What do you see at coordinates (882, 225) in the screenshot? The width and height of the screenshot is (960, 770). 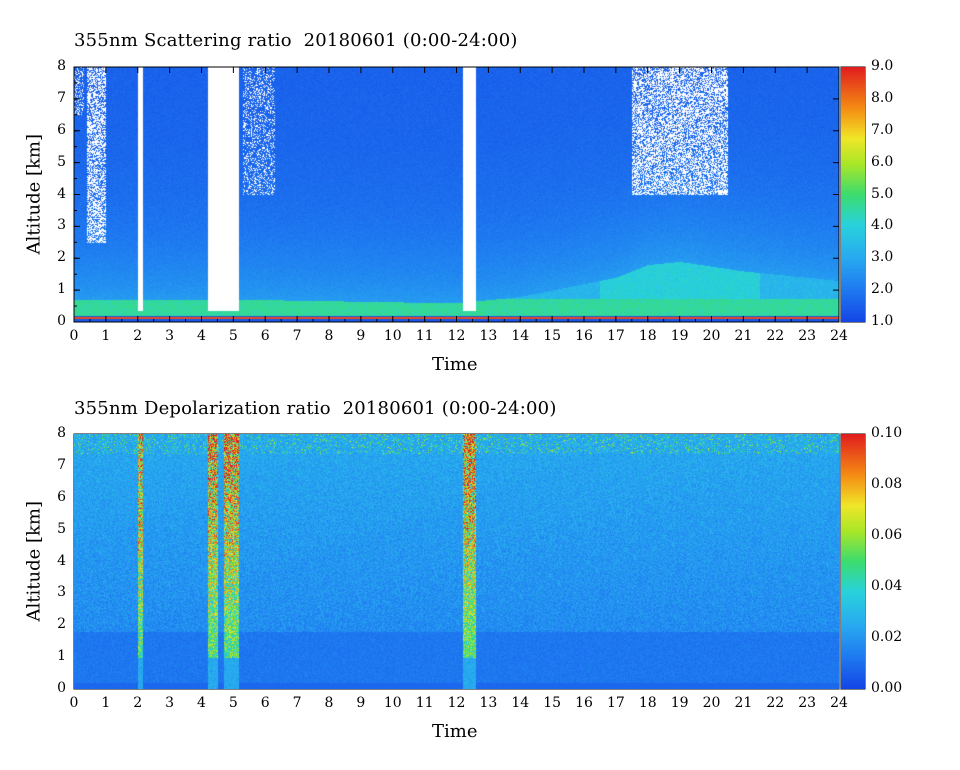 I see `colorbar-tick-label: 4.0` at bounding box center [882, 225].